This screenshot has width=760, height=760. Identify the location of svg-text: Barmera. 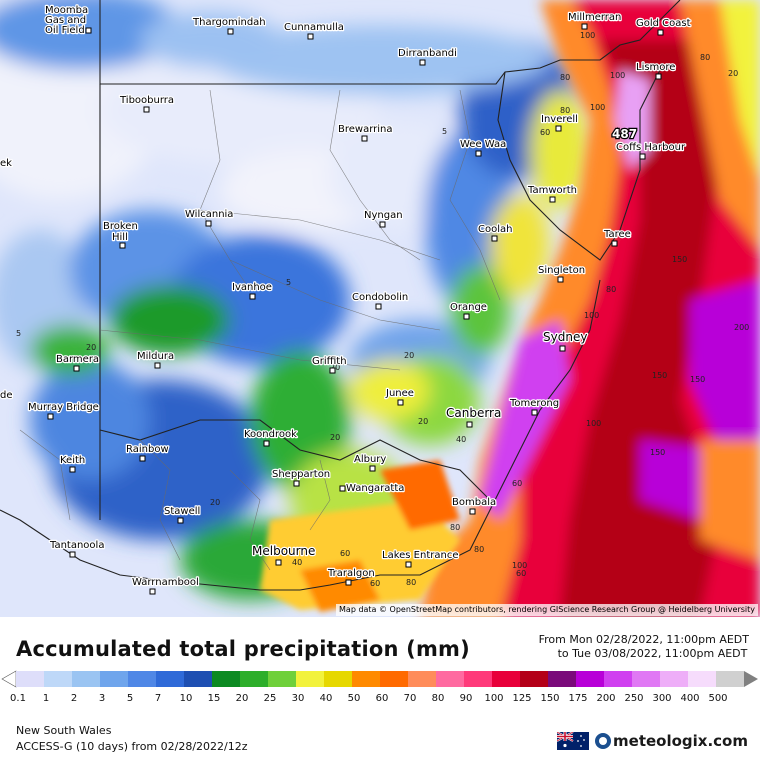
(77, 359).